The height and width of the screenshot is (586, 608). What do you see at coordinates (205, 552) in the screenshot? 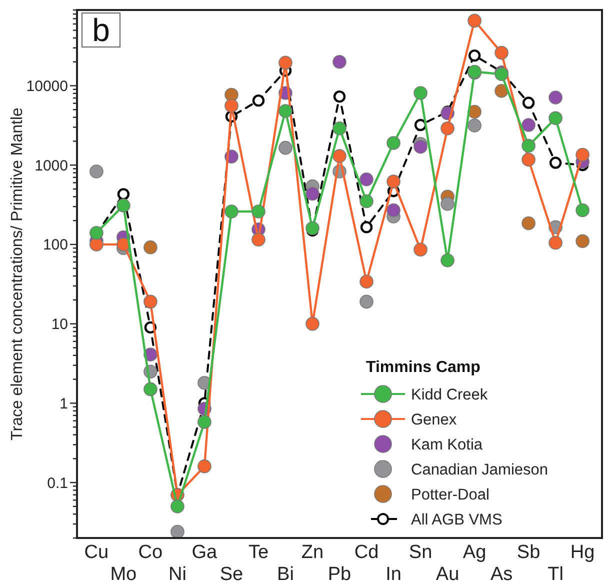
I see `x-tick-label: Ga` at bounding box center [205, 552].